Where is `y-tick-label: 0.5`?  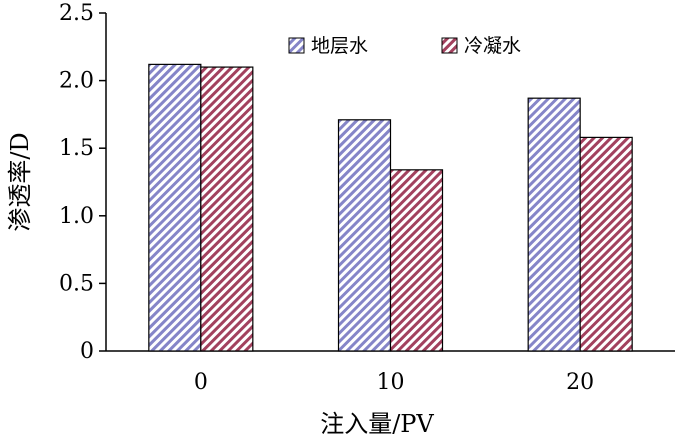
y-tick-label: 0.5 is located at coordinates (76, 283).